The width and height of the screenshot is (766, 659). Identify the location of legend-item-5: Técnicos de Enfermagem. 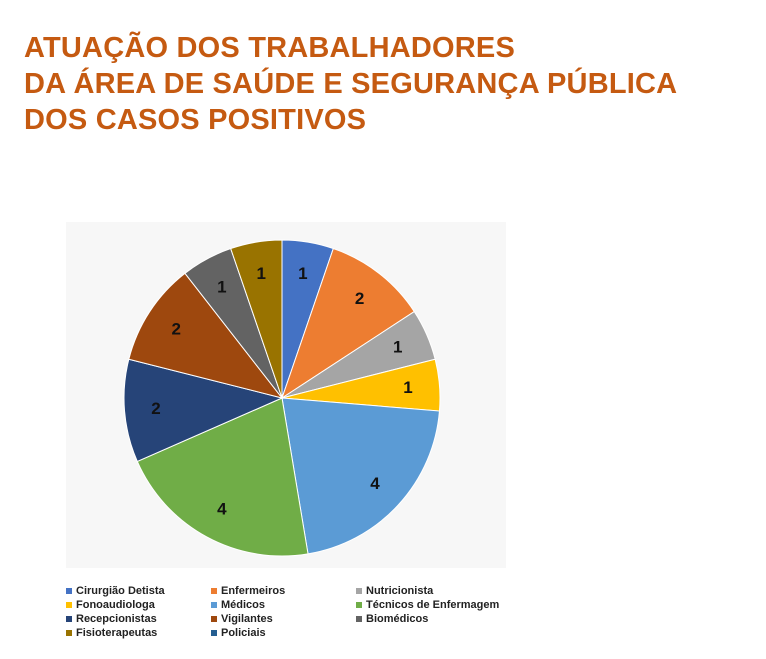
(441, 604).